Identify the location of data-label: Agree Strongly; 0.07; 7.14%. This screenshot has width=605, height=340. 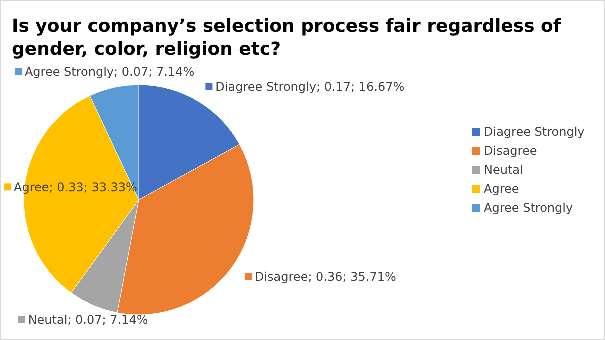
(109, 72).